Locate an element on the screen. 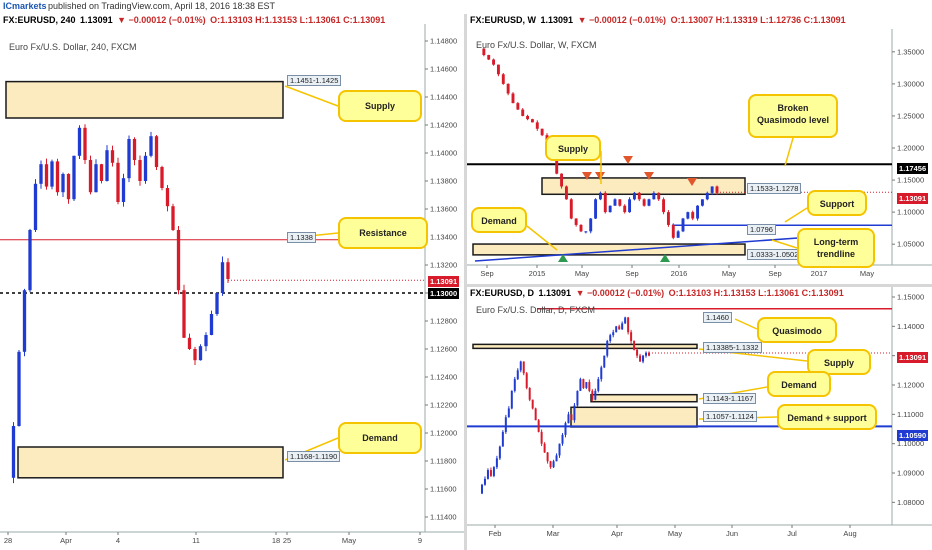 Image resolution: width=932 pixels, height=550 pixels. h4-ohlc: O:1.13103 H:1.13153 L:1.13061 C:1.13091 is located at coordinates (298, 20).